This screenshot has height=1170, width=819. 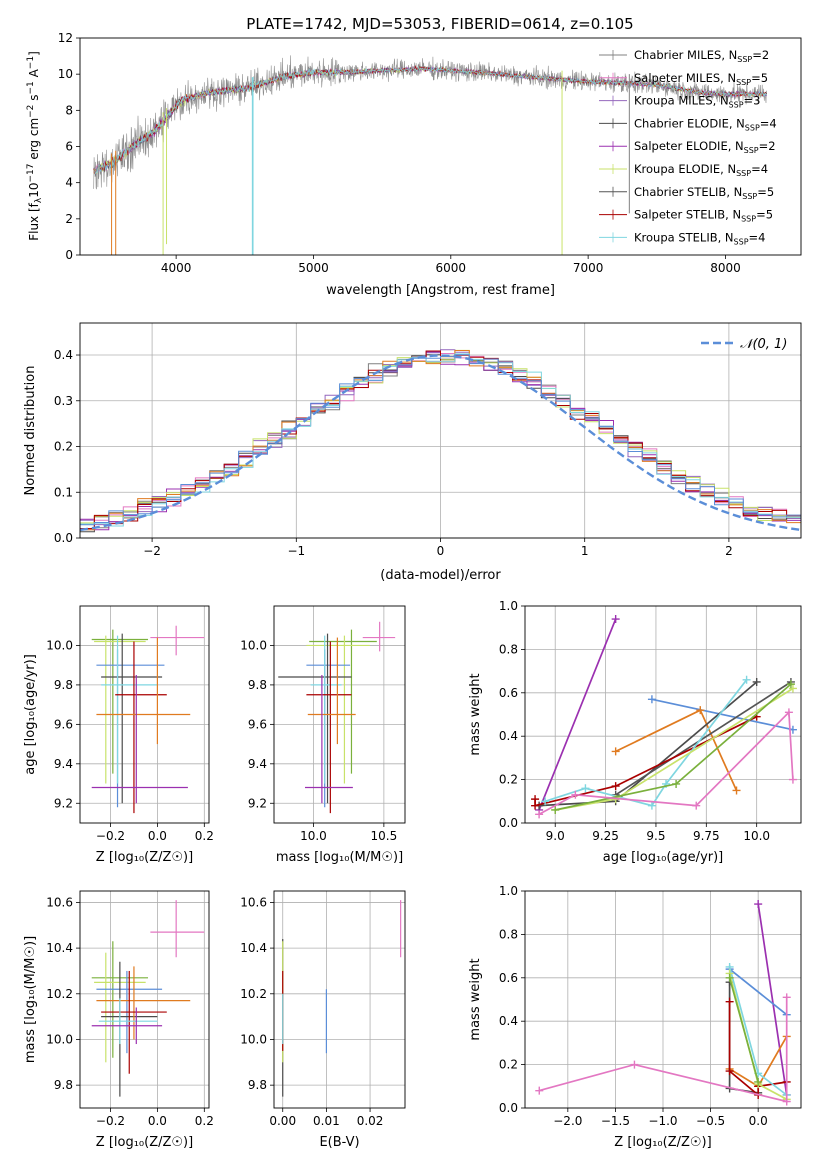 What do you see at coordinates (725, 268) in the screenshot?
I see `x-tick-label: 8000` at bounding box center [725, 268].